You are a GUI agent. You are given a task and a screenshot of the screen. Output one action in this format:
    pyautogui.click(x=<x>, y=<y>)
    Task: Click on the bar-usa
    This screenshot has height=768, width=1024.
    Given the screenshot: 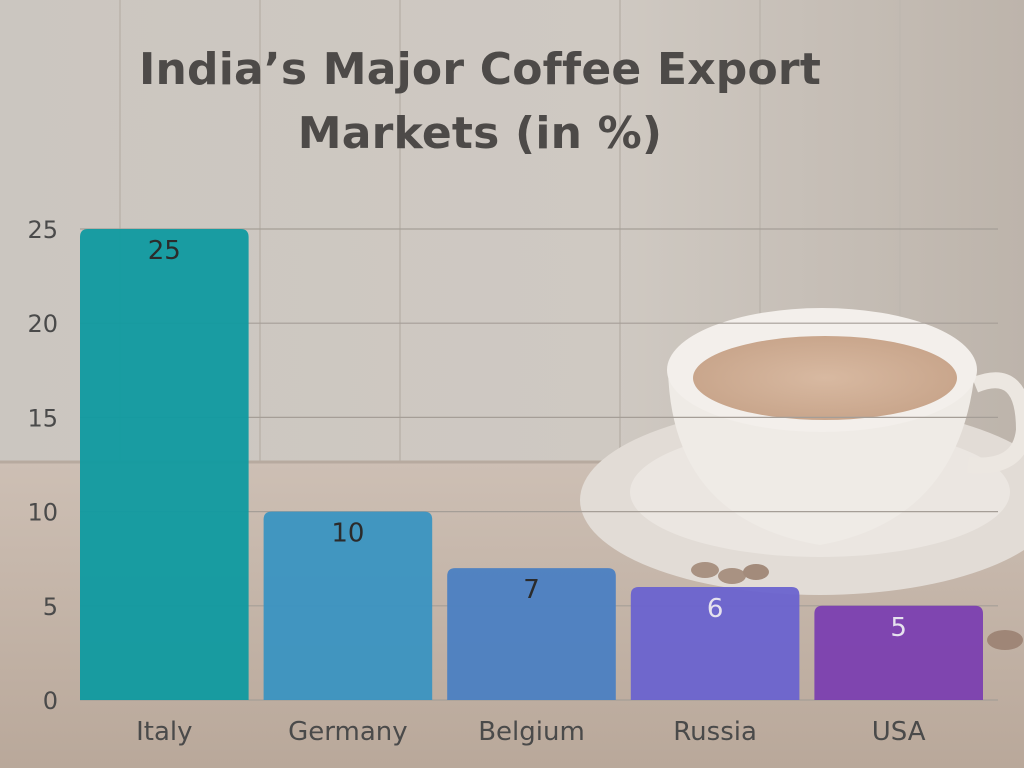 What is the action you would take?
    pyautogui.click(x=898, y=652)
    